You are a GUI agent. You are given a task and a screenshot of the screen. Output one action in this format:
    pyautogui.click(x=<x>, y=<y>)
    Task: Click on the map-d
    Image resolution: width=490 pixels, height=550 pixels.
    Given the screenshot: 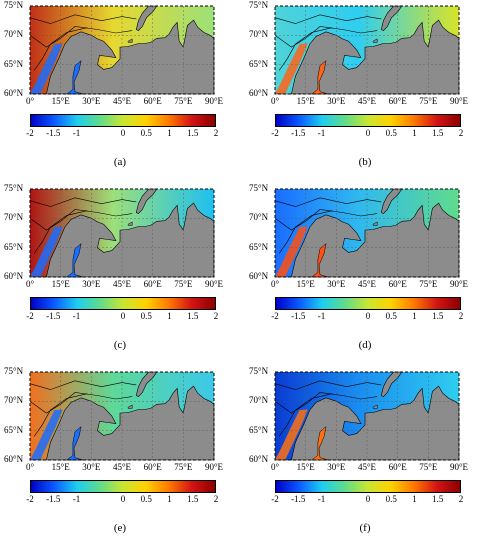 What is the action you would take?
    pyautogui.click(x=367, y=233)
    